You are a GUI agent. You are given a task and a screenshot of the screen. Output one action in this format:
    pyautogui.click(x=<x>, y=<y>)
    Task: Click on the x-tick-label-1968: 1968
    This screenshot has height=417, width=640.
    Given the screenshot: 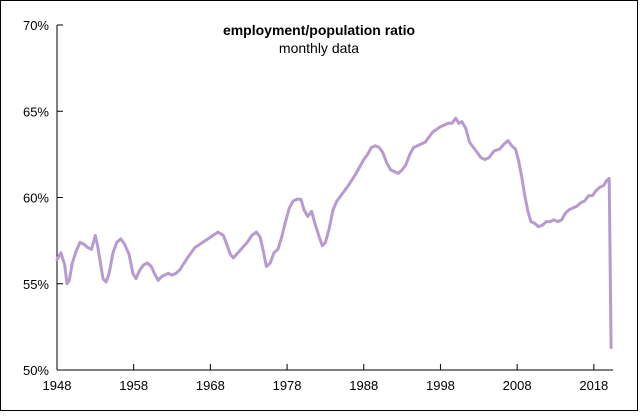 What is the action you would take?
    pyautogui.click(x=210, y=385)
    